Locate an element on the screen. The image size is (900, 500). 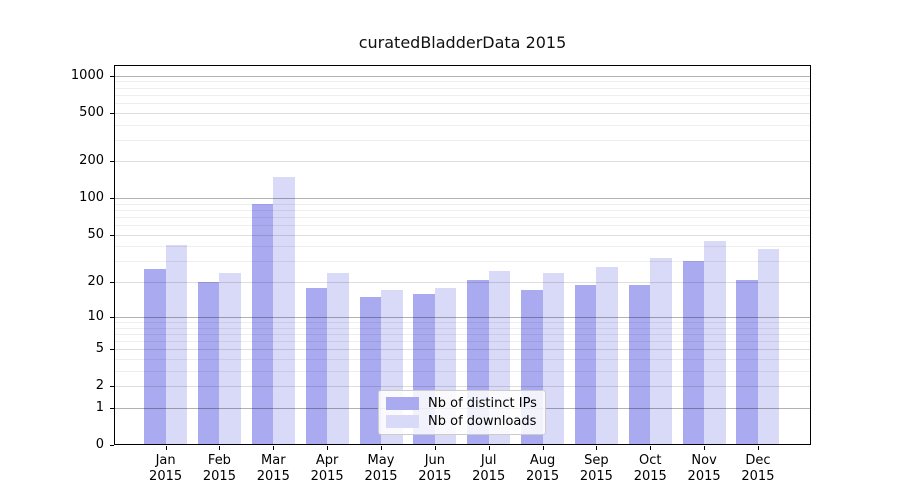
legend-entry-distinct-ips: Nb of distinct IPs is located at coordinates (462, 403).